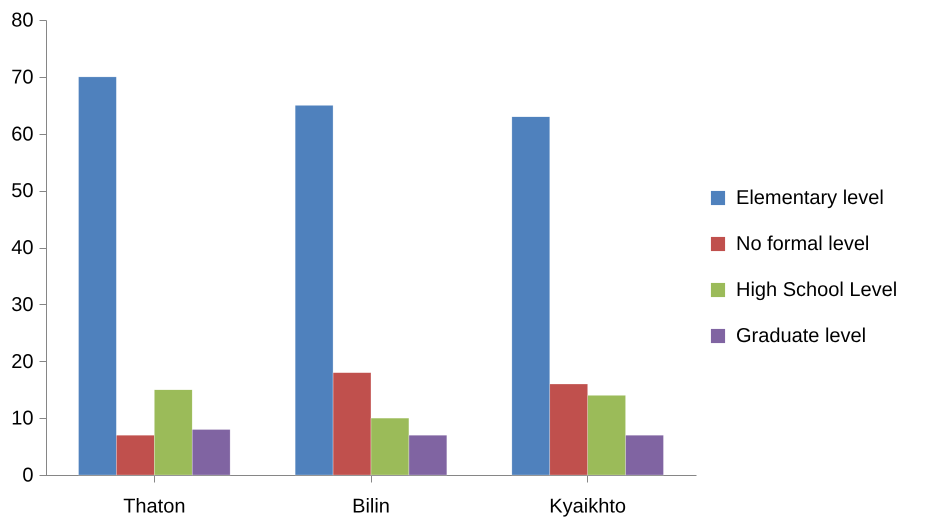 Image resolution: width=939 pixels, height=532 pixels. Describe the element at coordinates (22, 21) in the screenshot. I see `y-tick-label: 80` at that location.